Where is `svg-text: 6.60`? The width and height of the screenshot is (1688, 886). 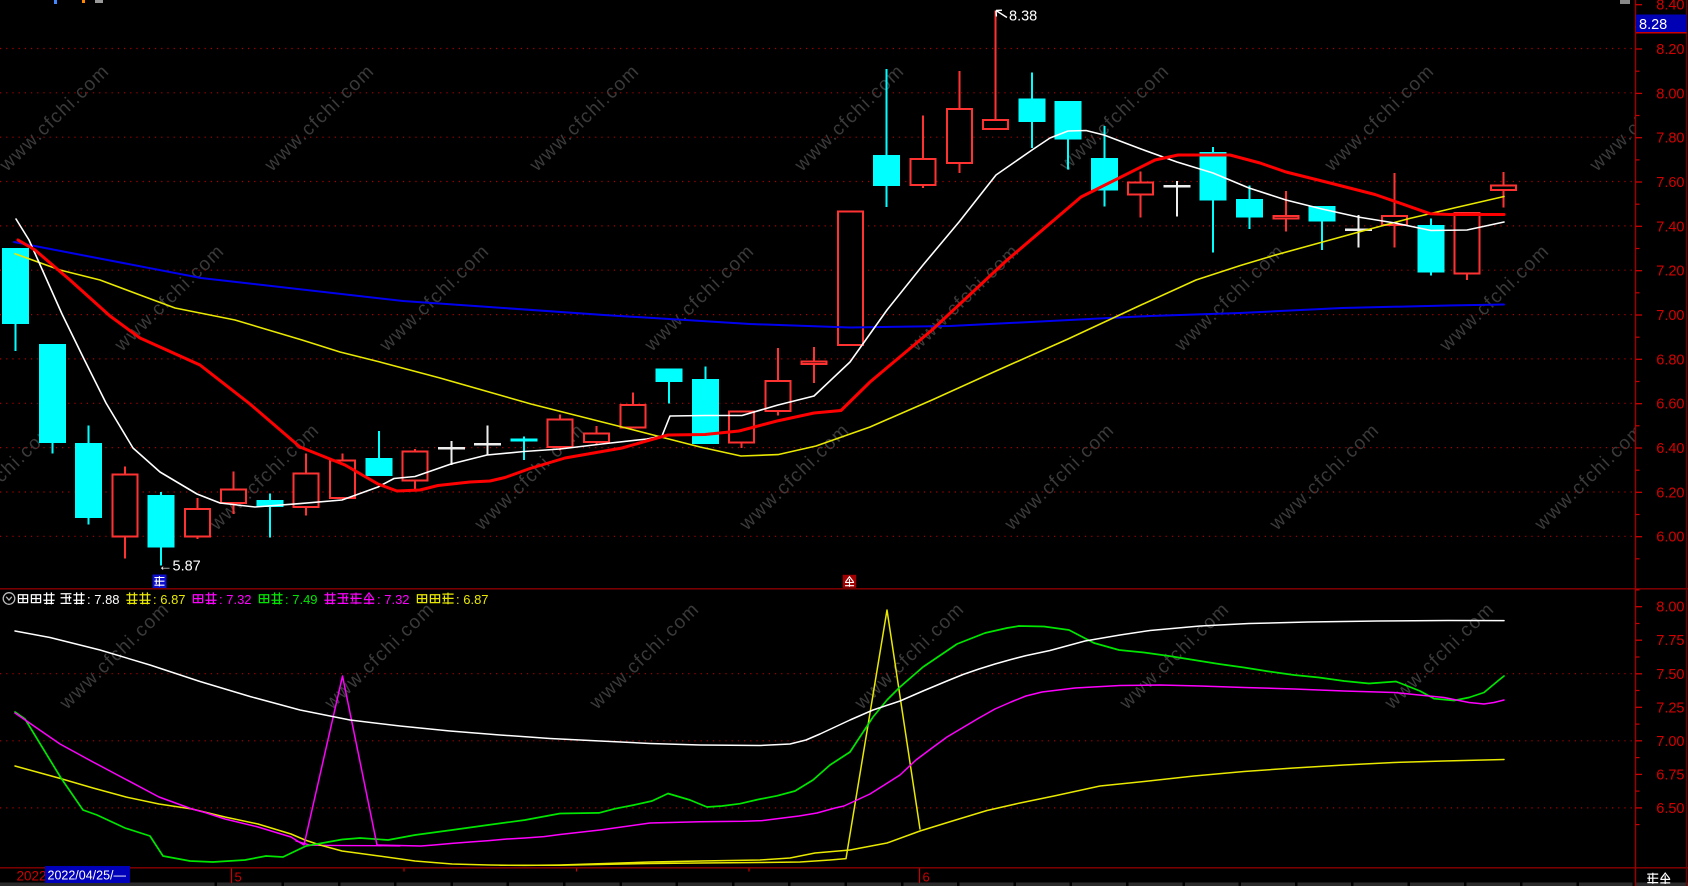
svg-text: 6.60 is located at coordinates (1670, 405).